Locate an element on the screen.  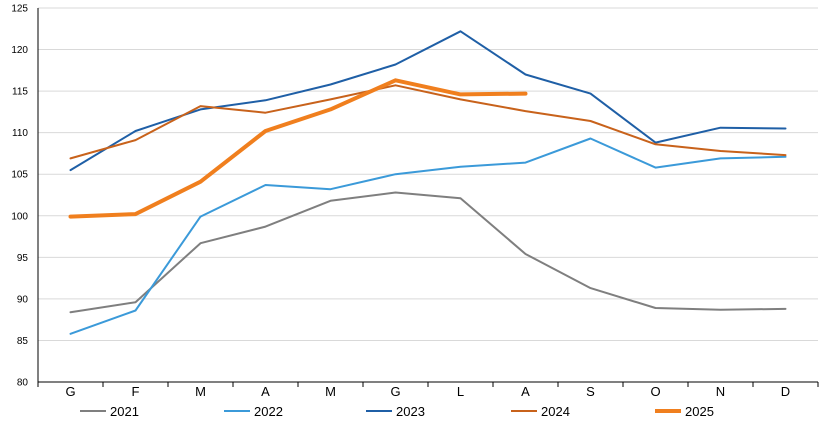
y-tick-label: 120 is located at coordinates (19, 50).